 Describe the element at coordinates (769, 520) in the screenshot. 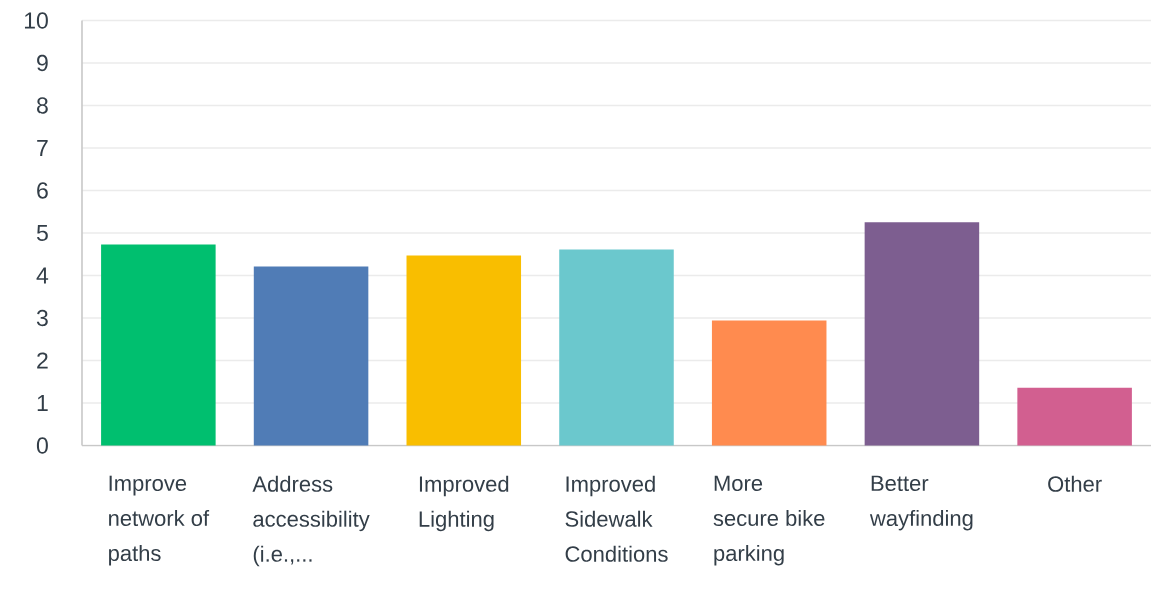

I see `x-tick-label: More secure bike parking` at that location.